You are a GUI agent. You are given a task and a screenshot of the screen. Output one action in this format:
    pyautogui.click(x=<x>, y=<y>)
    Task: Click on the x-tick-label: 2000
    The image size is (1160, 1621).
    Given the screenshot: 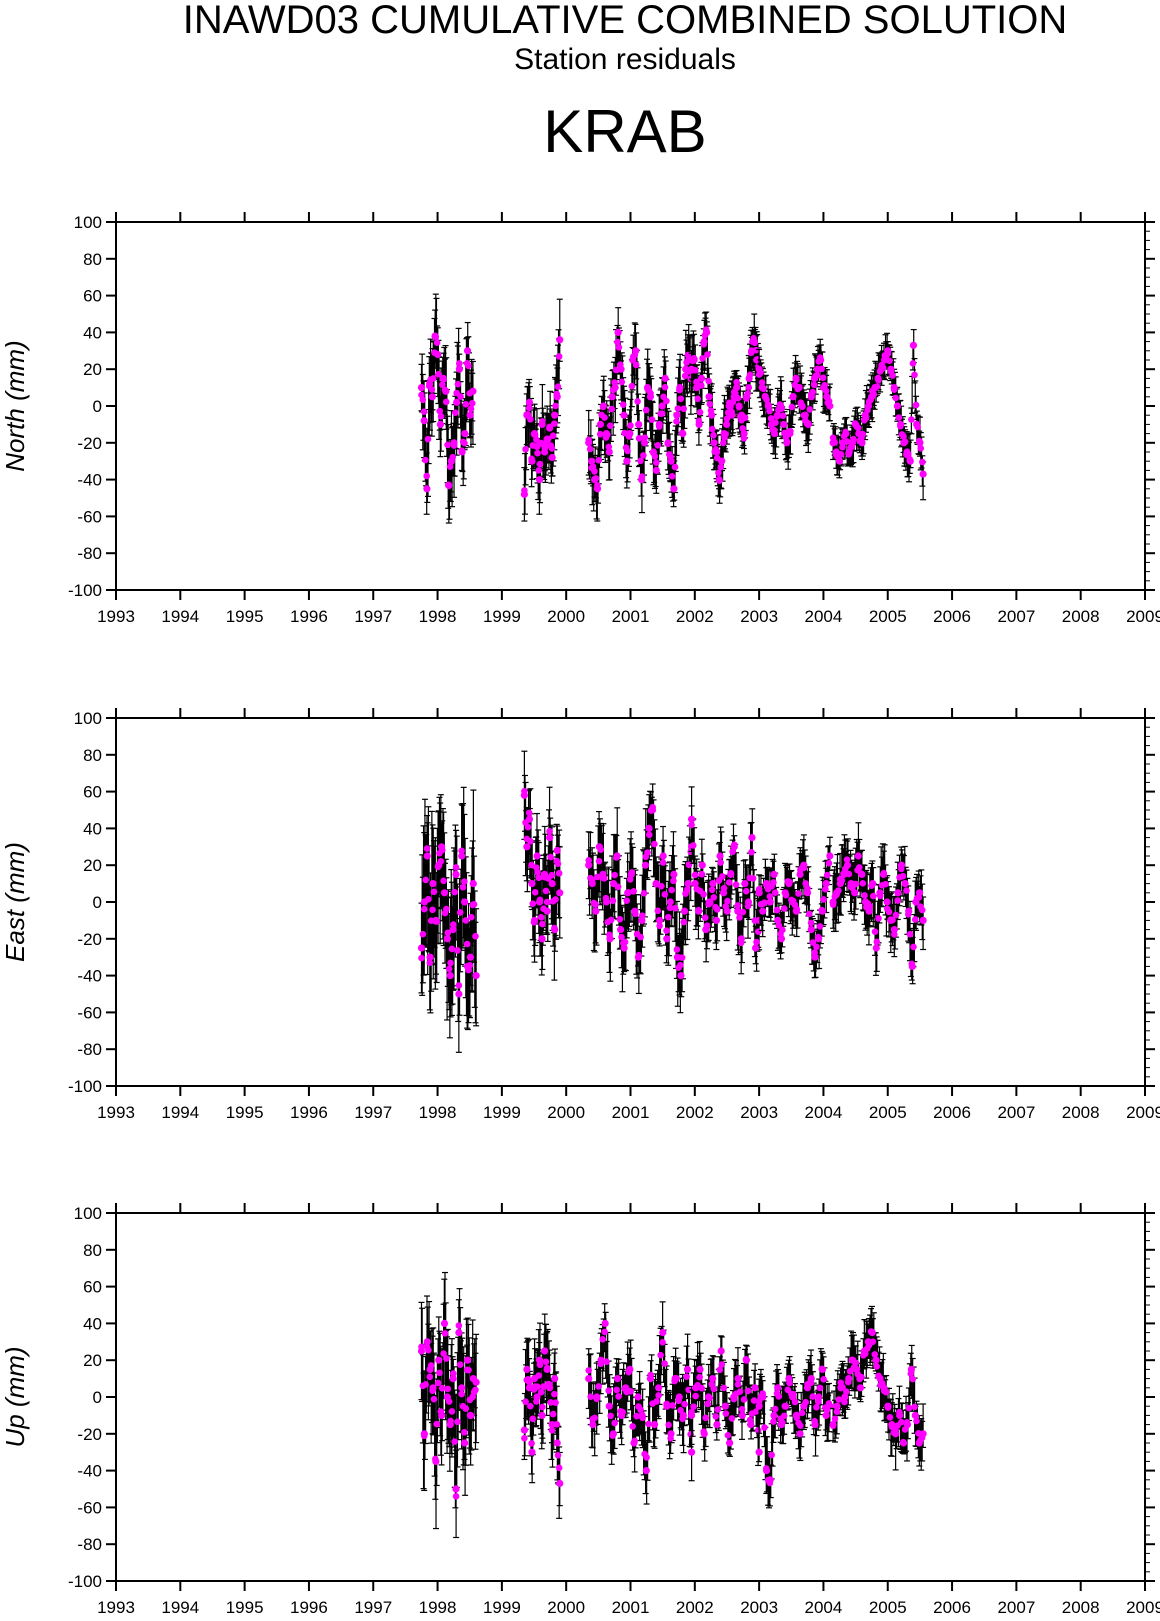 What is the action you would take?
    pyautogui.click(x=566, y=616)
    